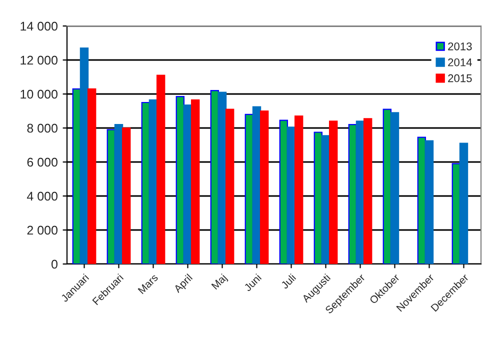  I want to click on x-tick-label: Maj, so click(219, 283).